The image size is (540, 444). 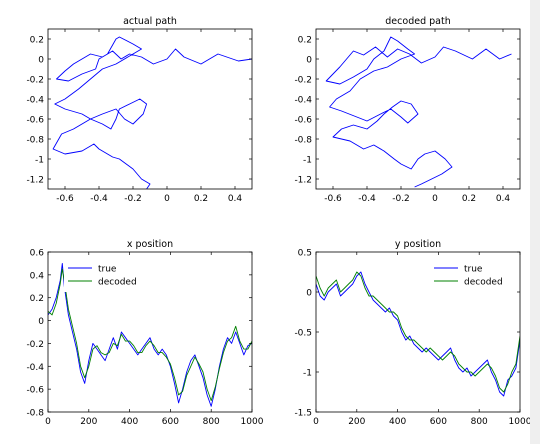 What do you see at coordinates (37, 254) in the screenshot?
I see `y-tick-label: 0.6` at bounding box center [37, 254].